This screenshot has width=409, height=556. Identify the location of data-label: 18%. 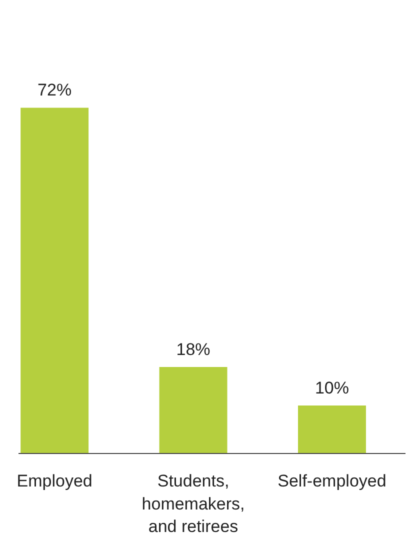
(193, 350).